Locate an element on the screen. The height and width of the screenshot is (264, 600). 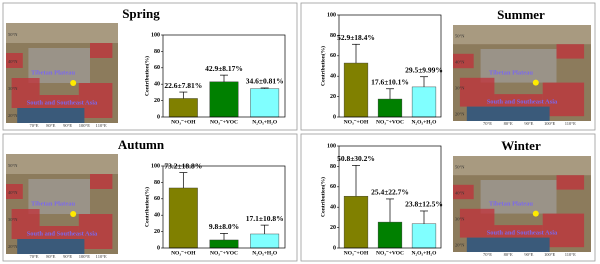
value-label: 52.9±18.4% is located at coordinates (356, 37).